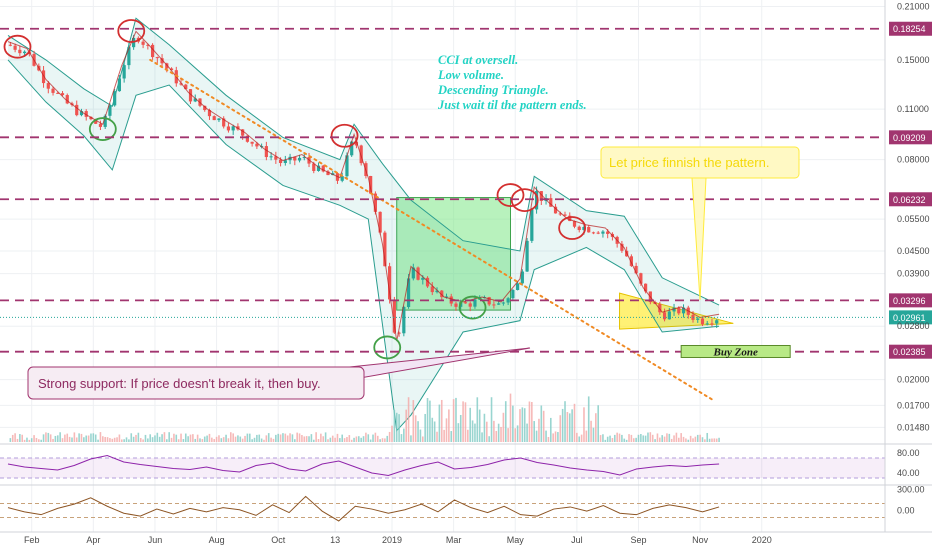 Image resolution: width=932 pixels, height=550 pixels. Describe the element at coordinates (516, 540) in the screenshot. I see `x-tick-label: May` at that location.